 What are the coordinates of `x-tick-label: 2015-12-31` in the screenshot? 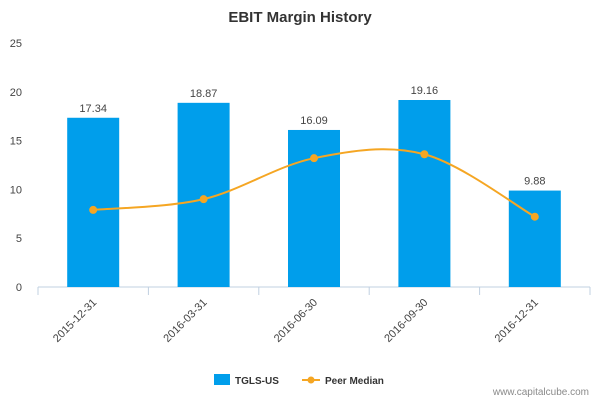 It's located at (75, 321).